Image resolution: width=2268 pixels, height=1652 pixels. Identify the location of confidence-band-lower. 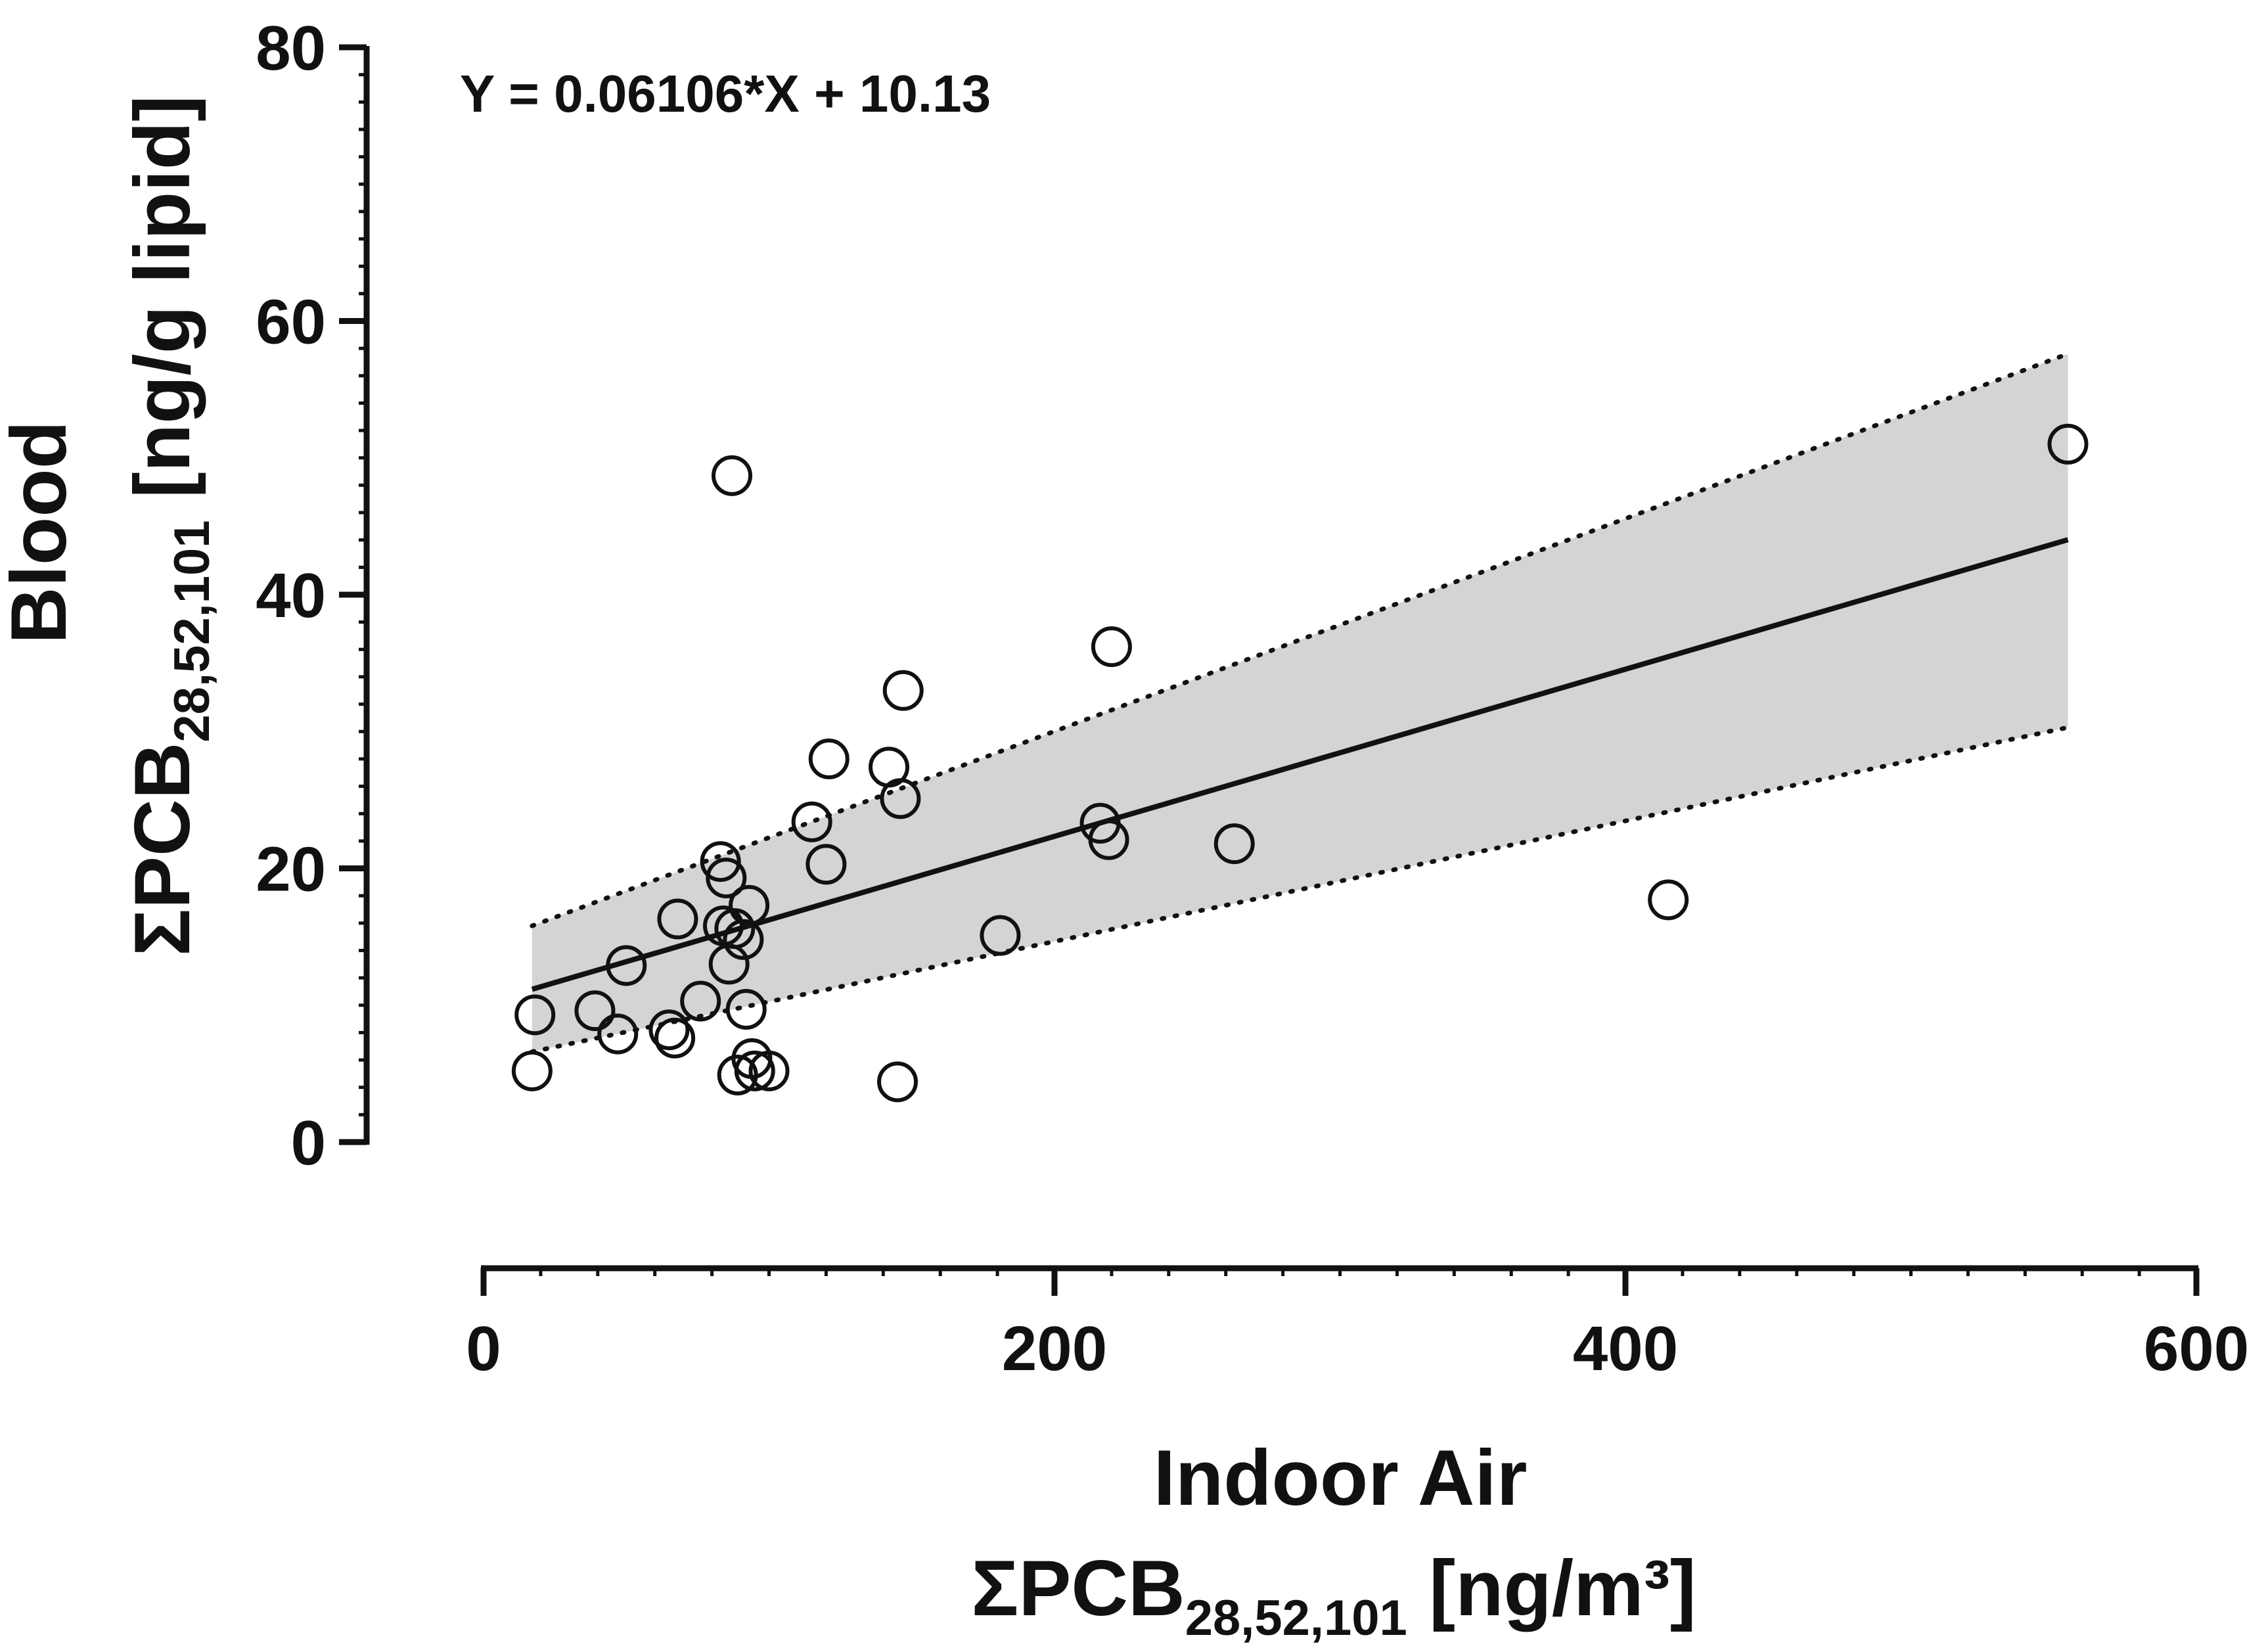
(1300, 890).